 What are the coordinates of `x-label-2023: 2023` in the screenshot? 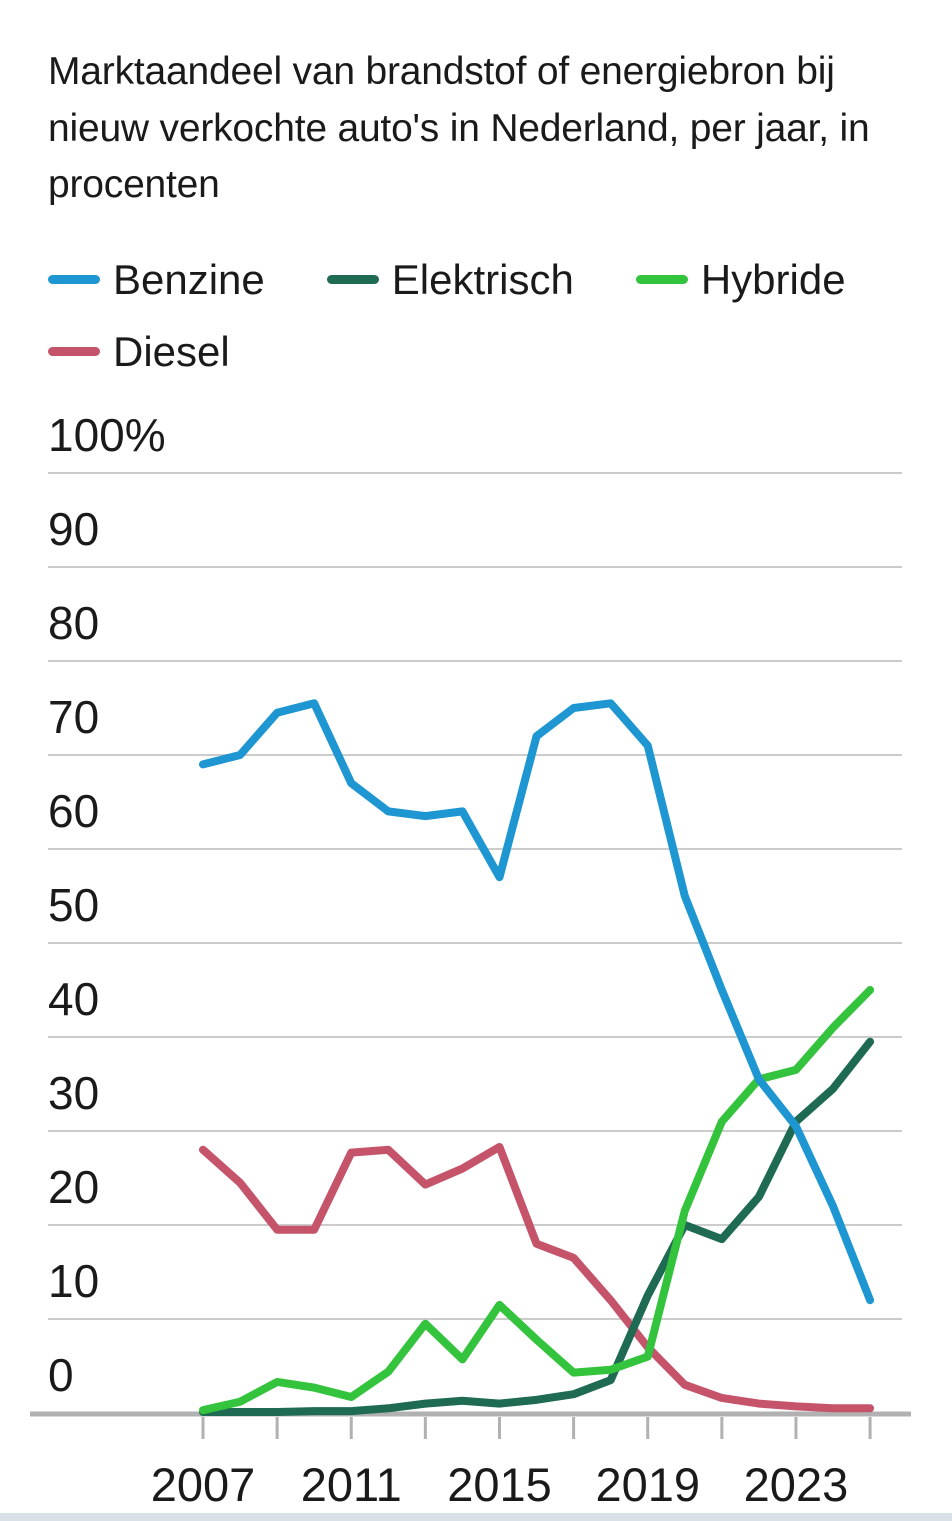 It's located at (796, 1484).